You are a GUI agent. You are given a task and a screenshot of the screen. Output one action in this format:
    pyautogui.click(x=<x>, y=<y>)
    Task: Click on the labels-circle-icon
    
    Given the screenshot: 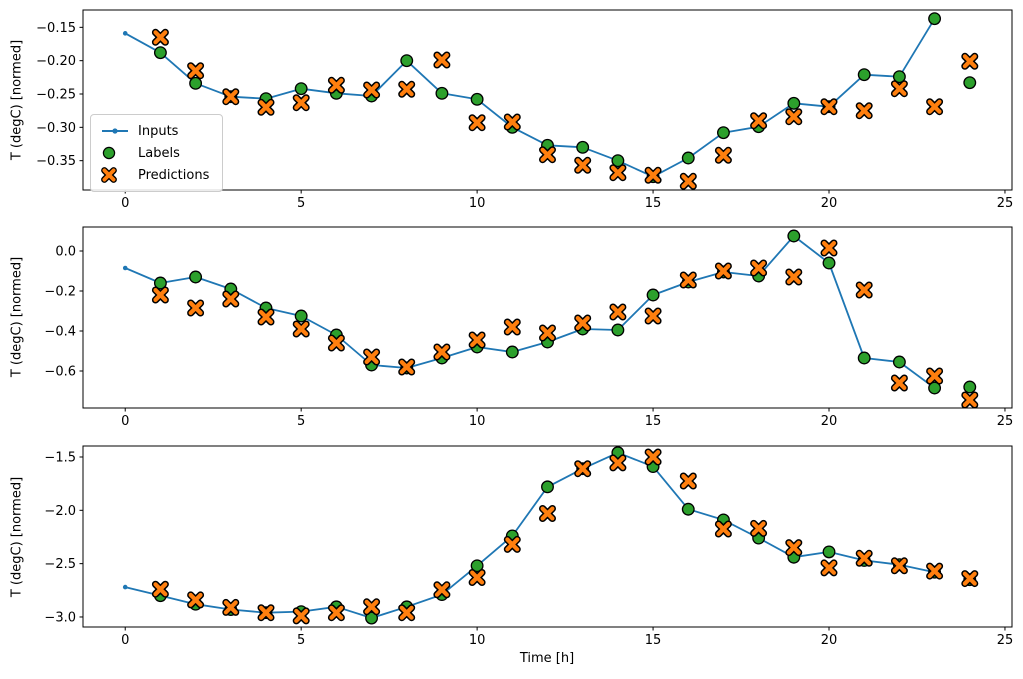 What is the action you would take?
    pyautogui.click(x=115, y=153)
    